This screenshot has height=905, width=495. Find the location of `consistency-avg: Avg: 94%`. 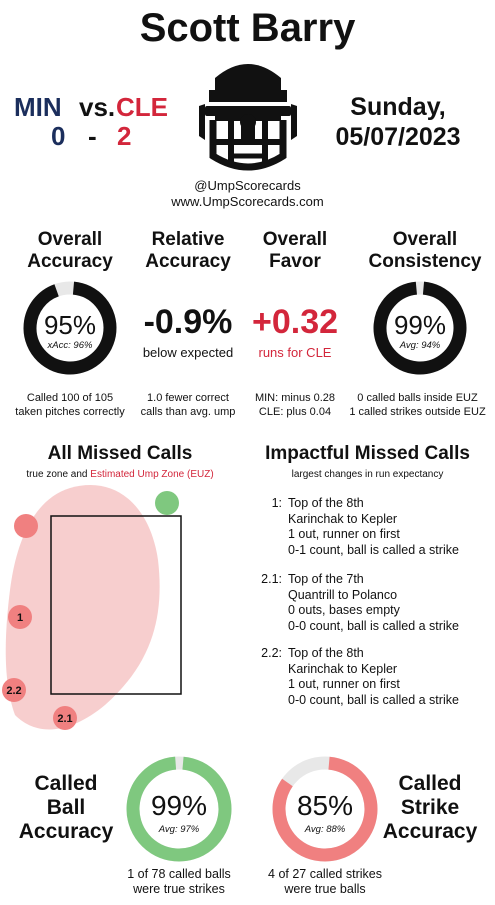

consistency-avg: Avg: 94% is located at coordinates (420, 345).